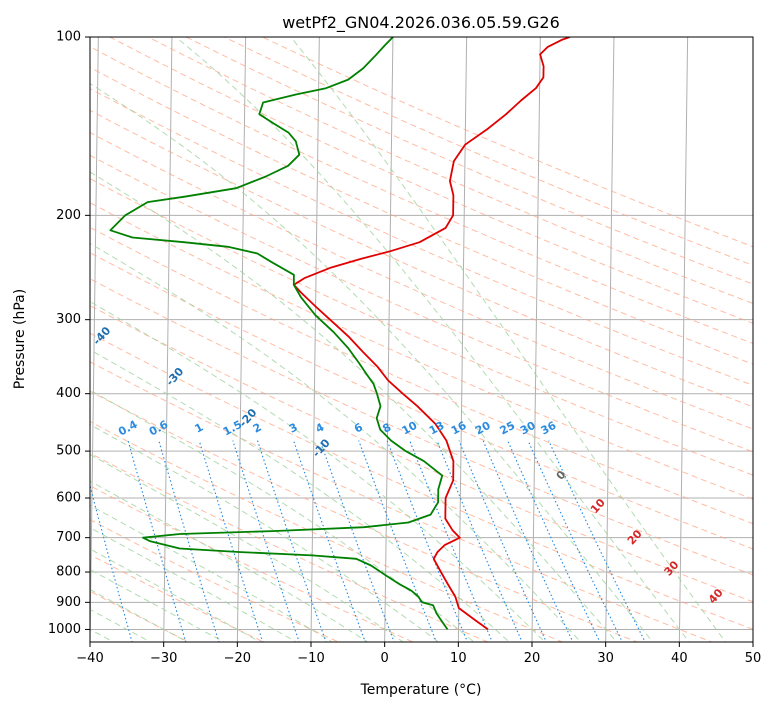 The image size is (775, 712). Describe the element at coordinates (753, 658) in the screenshot. I see `x-tick-label: 50` at that location.